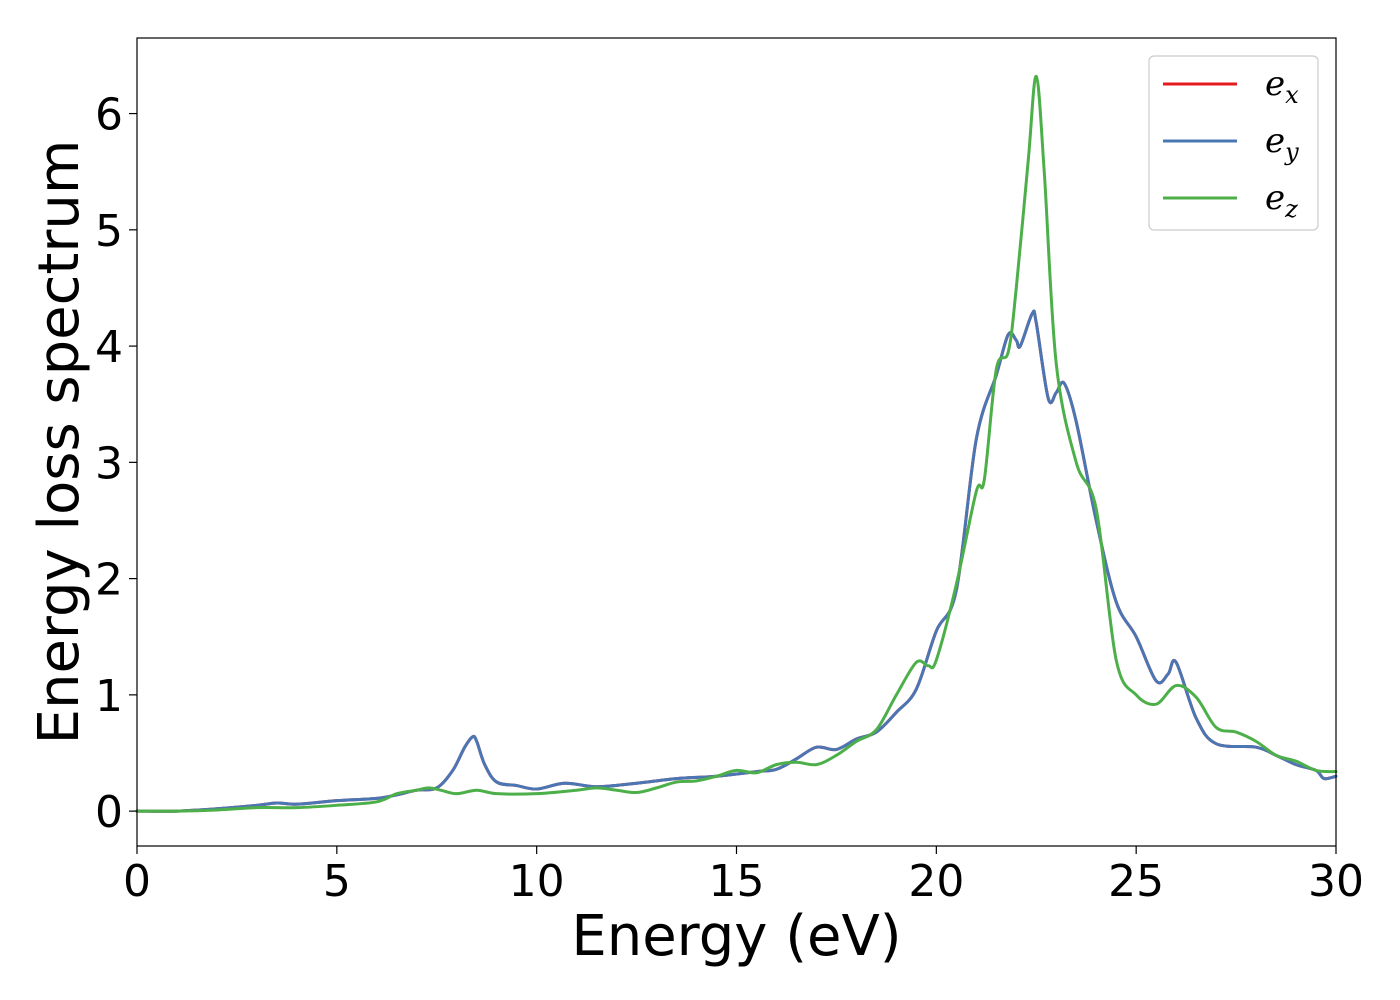 This screenshot has width=1400, height=1000. I want to click on y-tick-label: 3, so click(109, 463).